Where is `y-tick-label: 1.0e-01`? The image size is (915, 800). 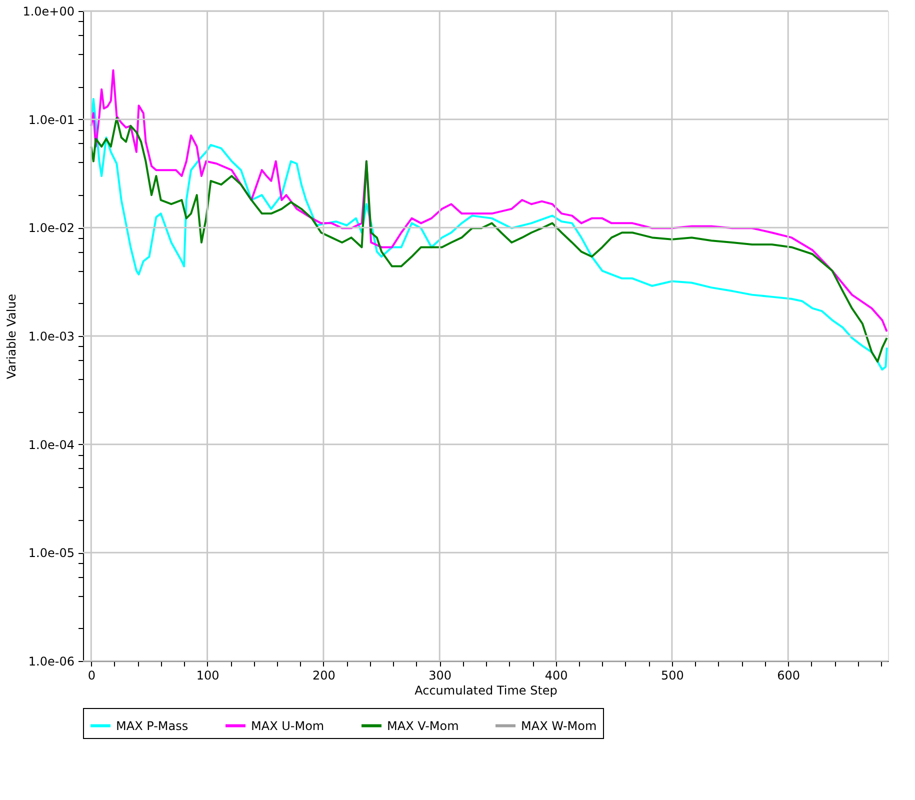
y-tick-label: 1.0e-01 is located at coordinates (51, 119).